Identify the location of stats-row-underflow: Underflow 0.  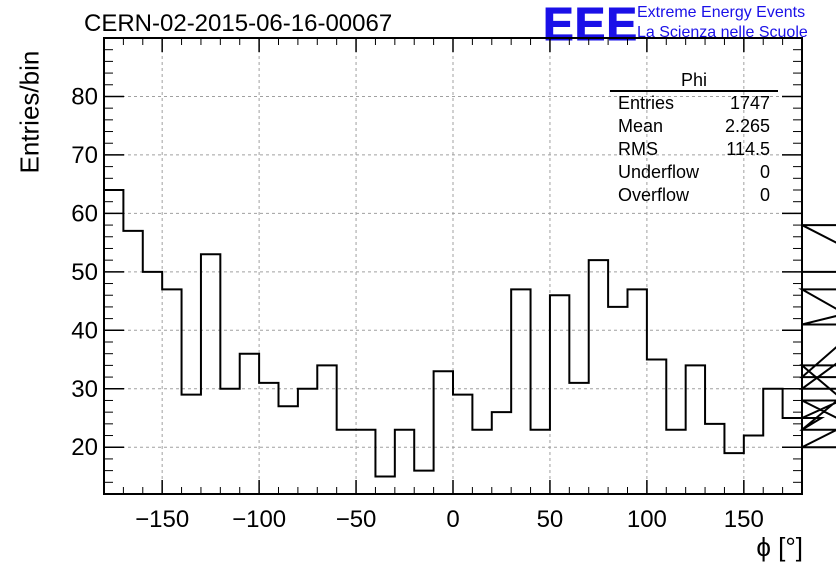
(694, 172).